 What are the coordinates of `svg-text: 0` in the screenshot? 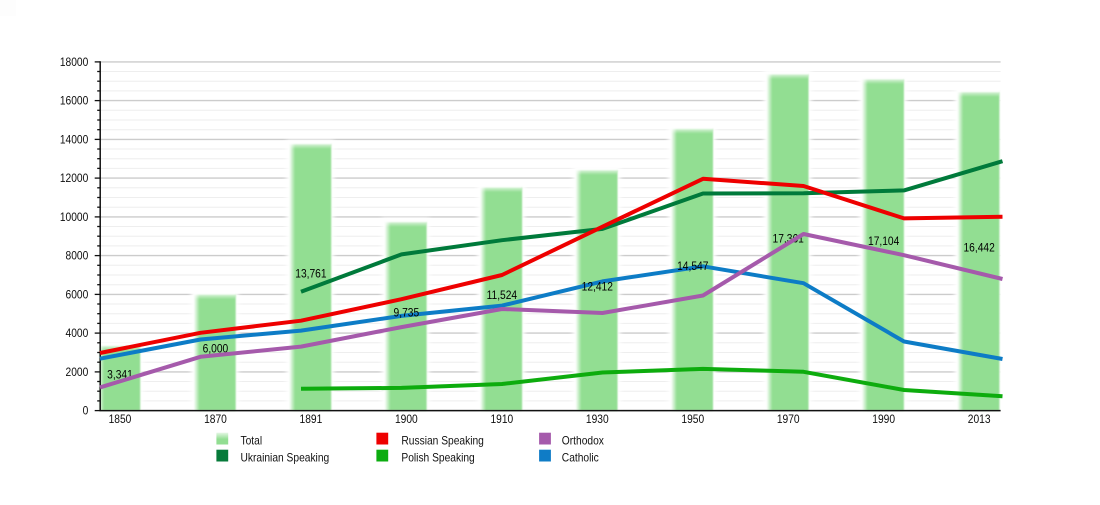 It's located at (86, 411).